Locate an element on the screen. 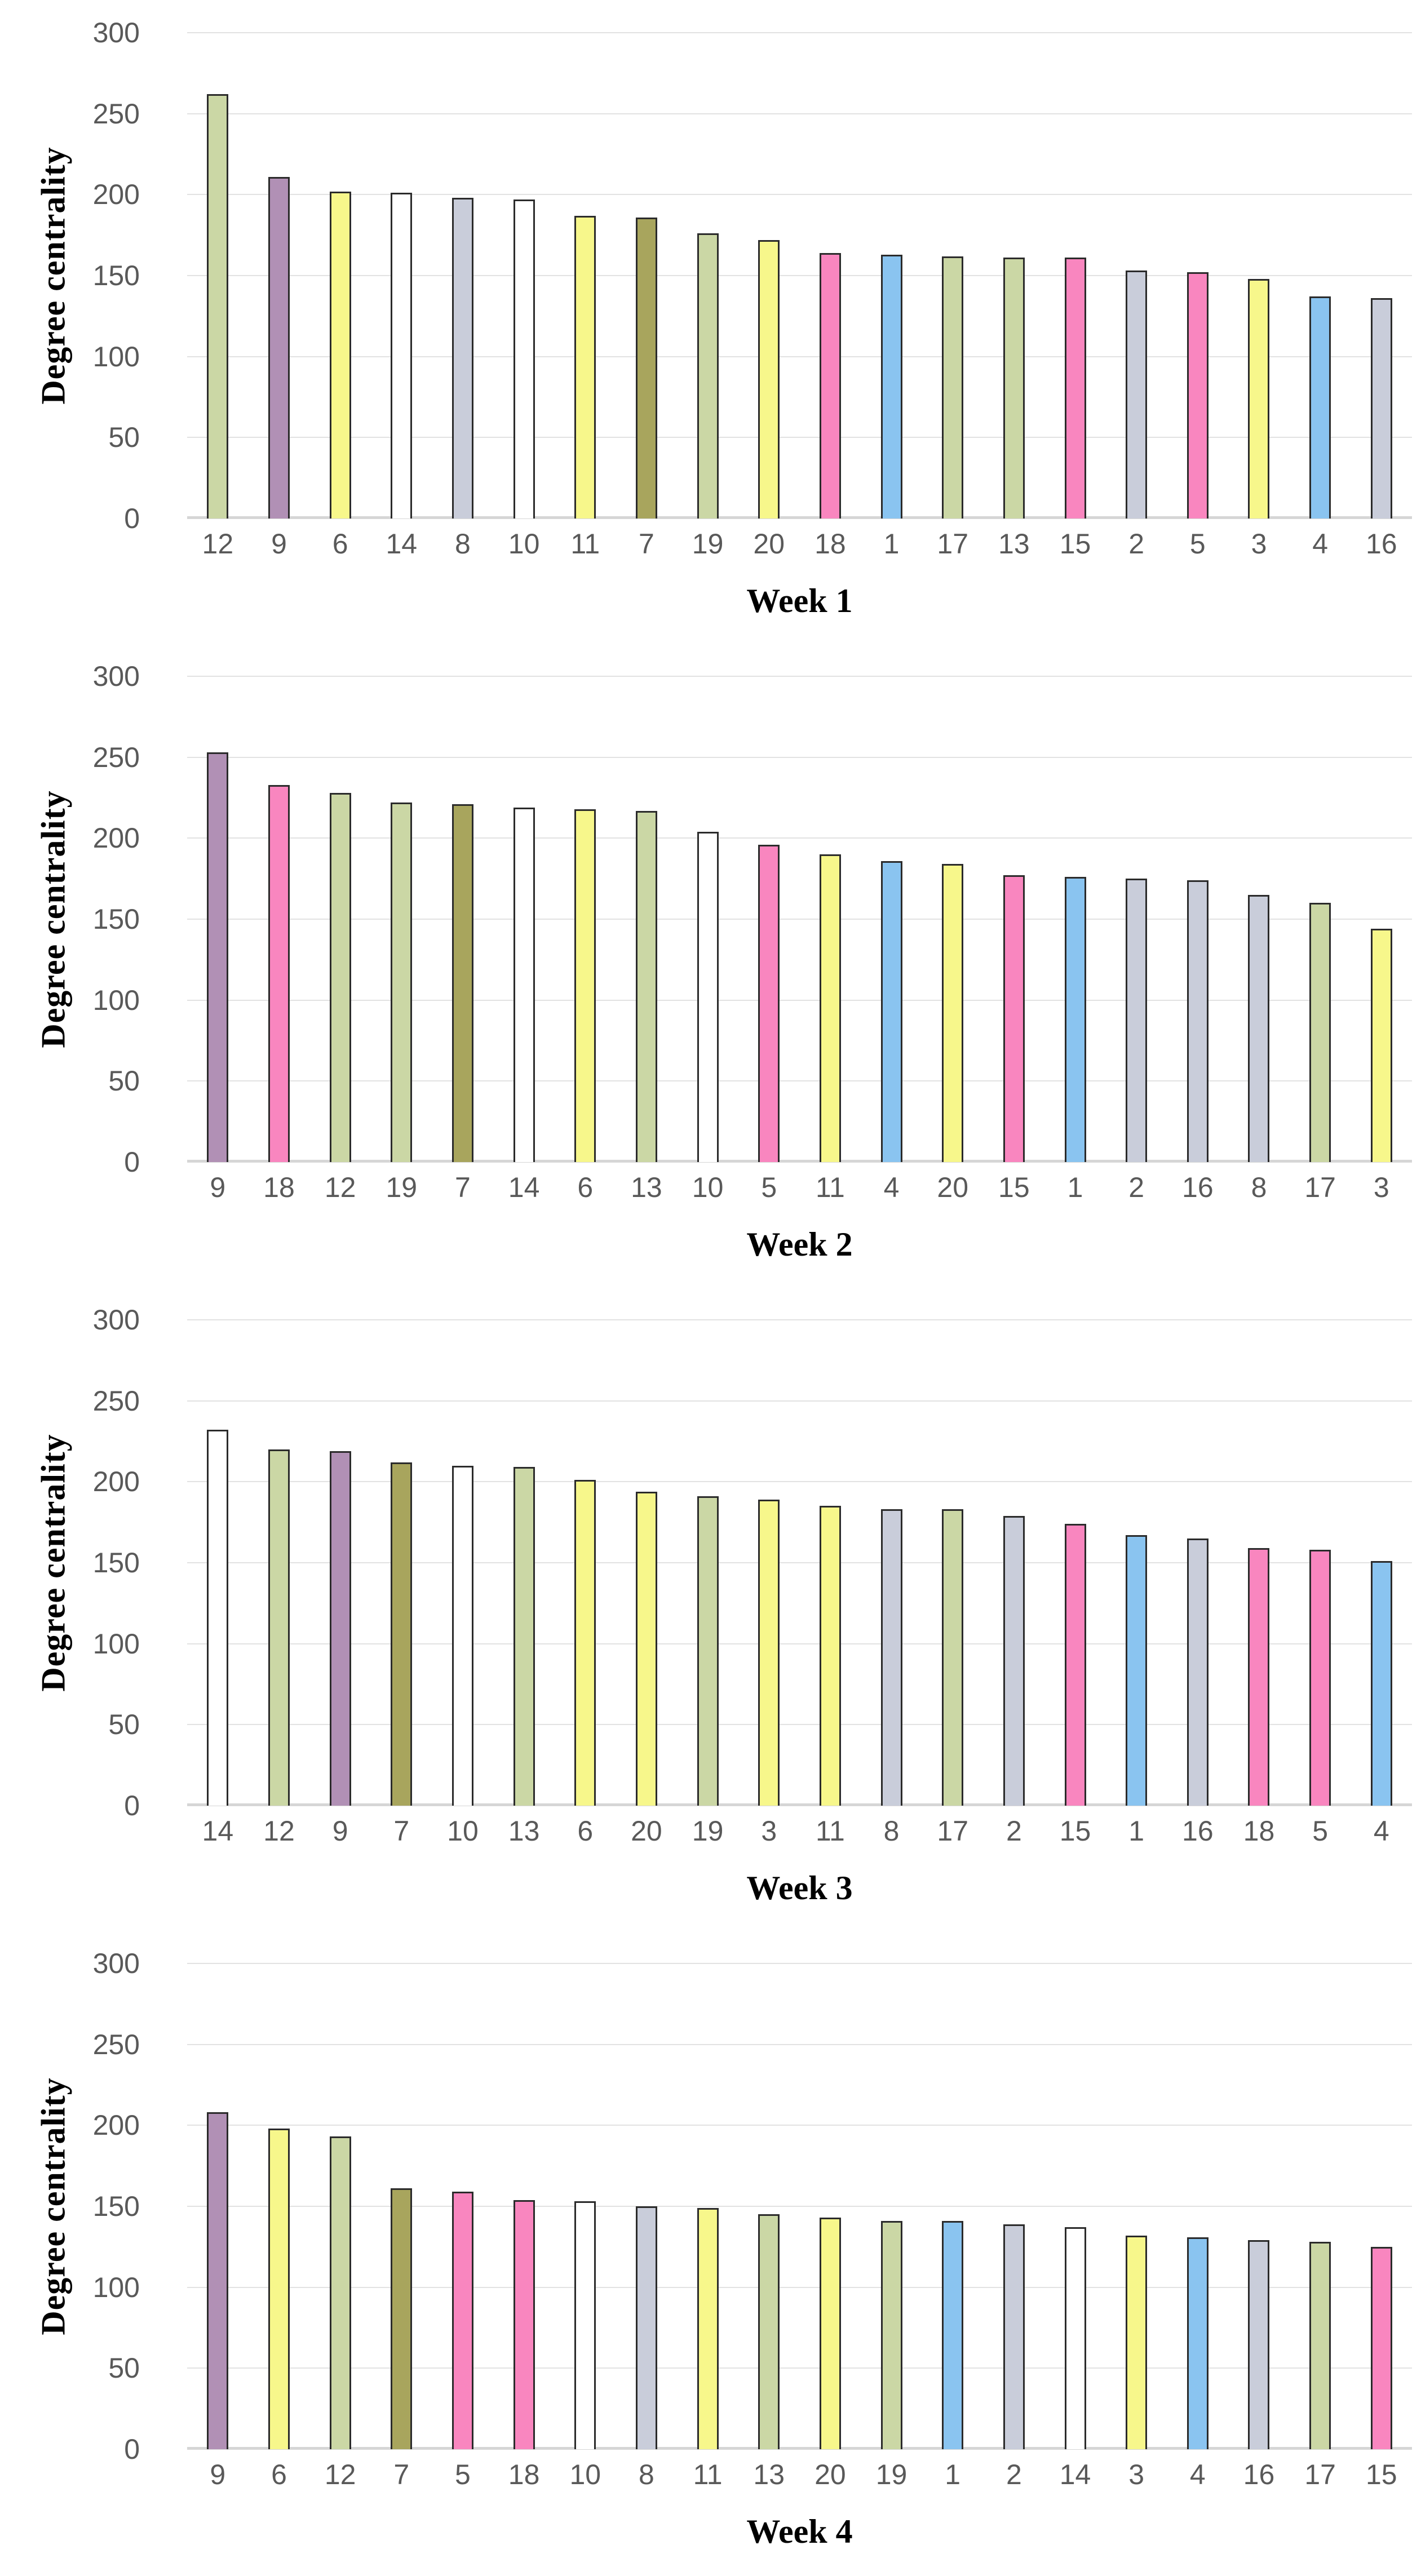 Image resolution: width=1421 pixels, height=2576 pixels. y-tick-label: 50 is located at coordinates (124, 438).